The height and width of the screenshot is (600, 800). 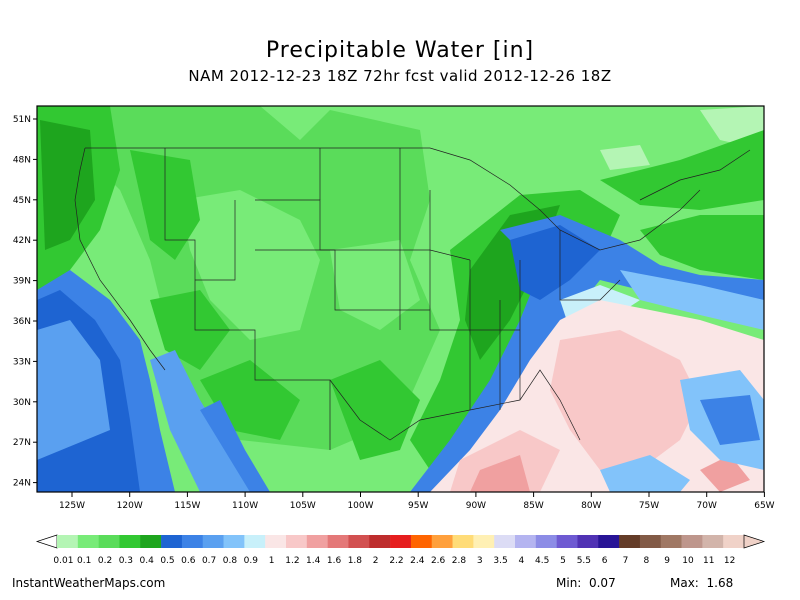 What do you see at coordinates (684, 583) in the screenshot?
I see `max-label: Max:` at bounding box center [684, 583].